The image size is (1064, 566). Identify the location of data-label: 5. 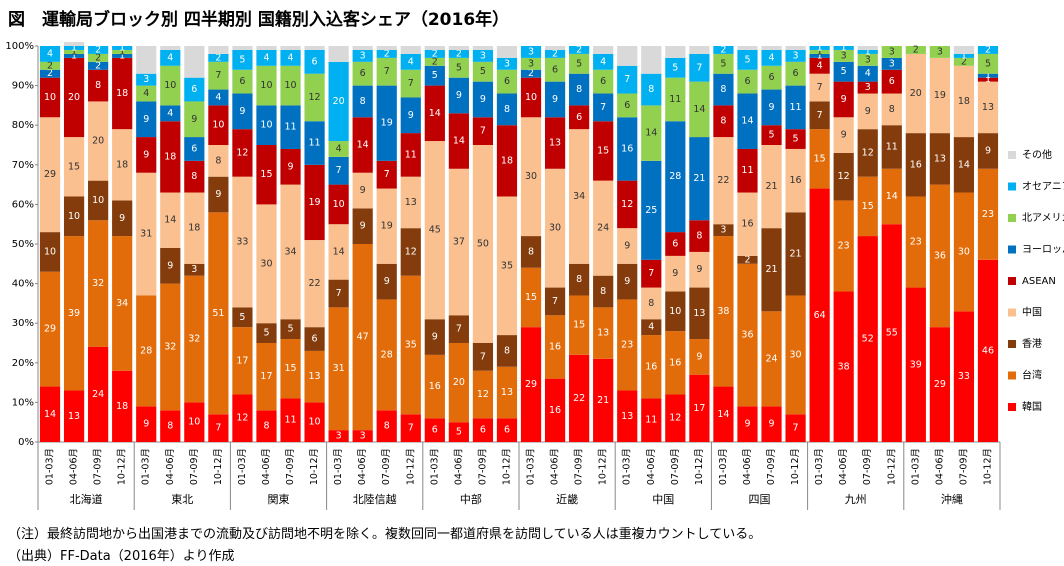
(435, 75).